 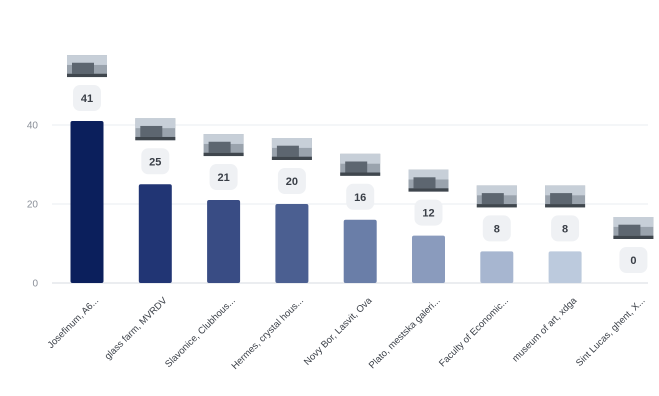 I want to click on data-label: 41, so click(x=87, y=99).